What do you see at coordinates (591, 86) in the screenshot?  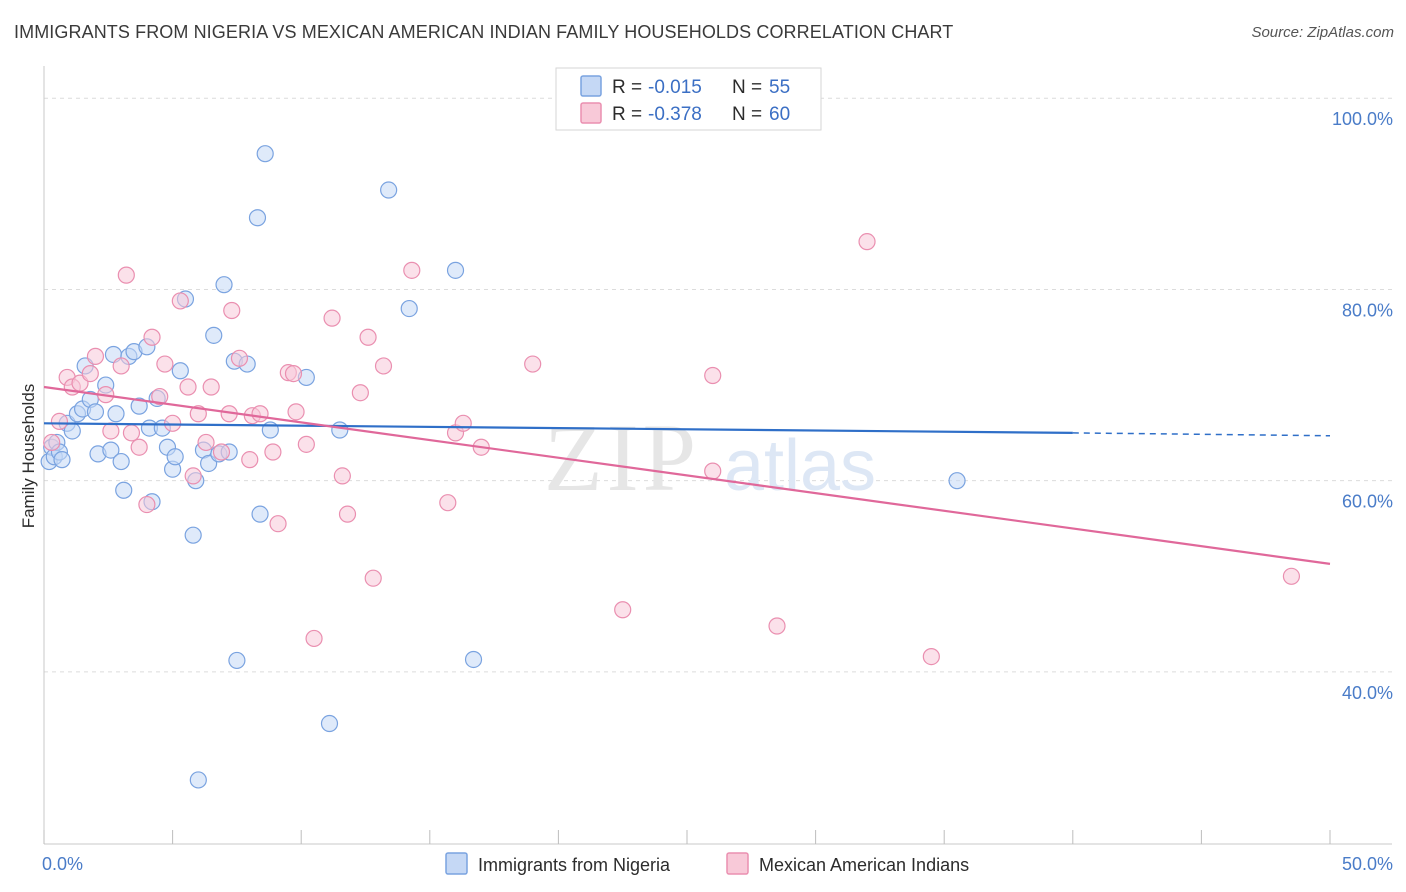 I see `legend-swatch-nigeria` at bounding box center [591, 86].